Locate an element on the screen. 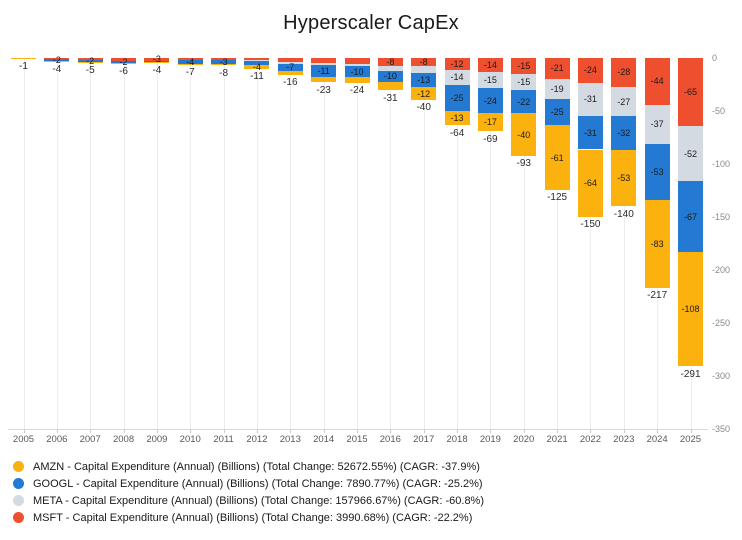 The image size is (742, 540). bar-segment-amzn-2017: -12 is located at coordinates (424, 93).